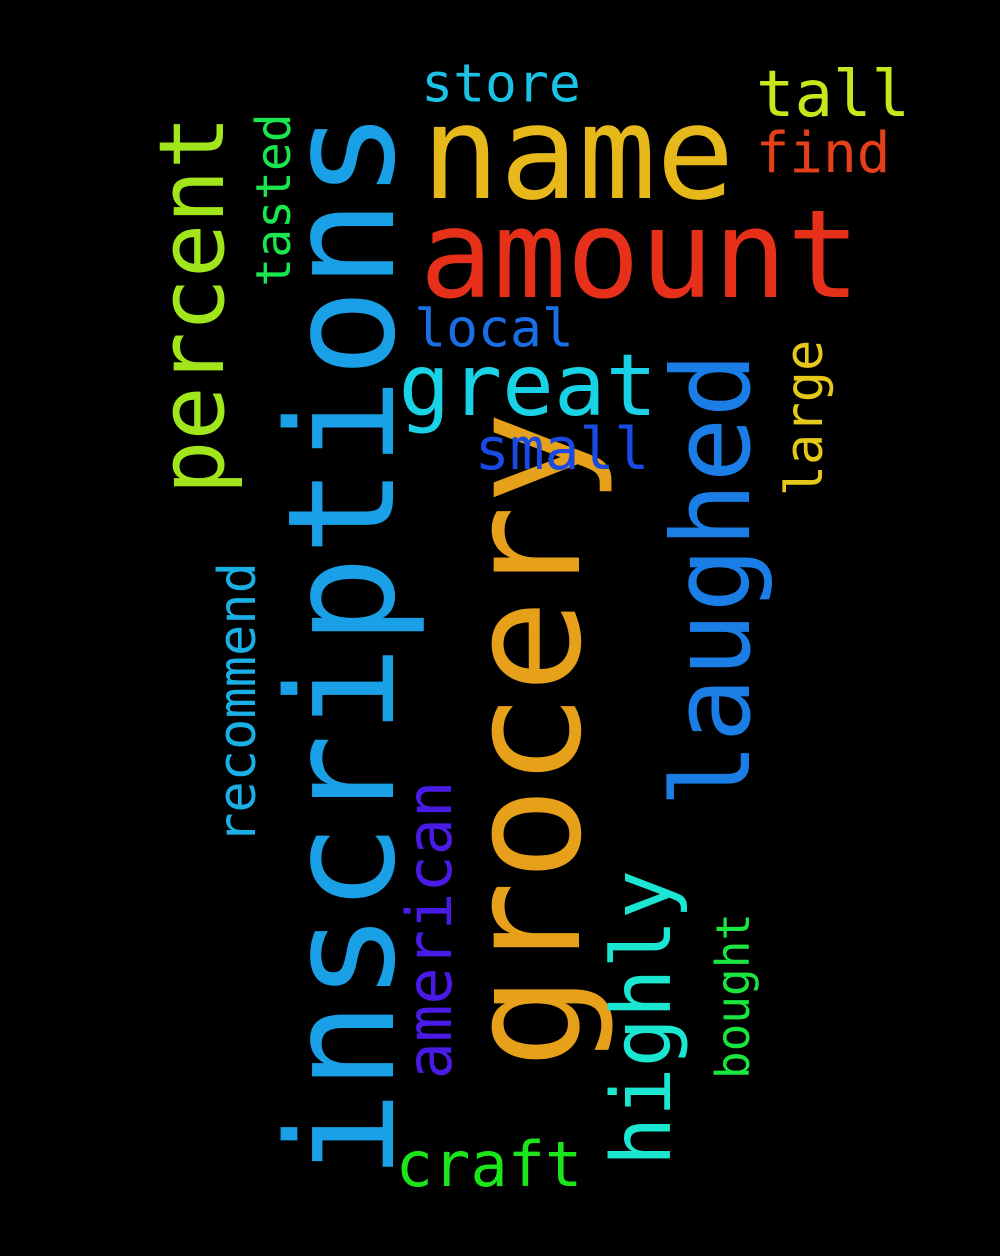  Describe the element at coordinates (528, 386) in the screenshot. I see `word-great: great` at that location.